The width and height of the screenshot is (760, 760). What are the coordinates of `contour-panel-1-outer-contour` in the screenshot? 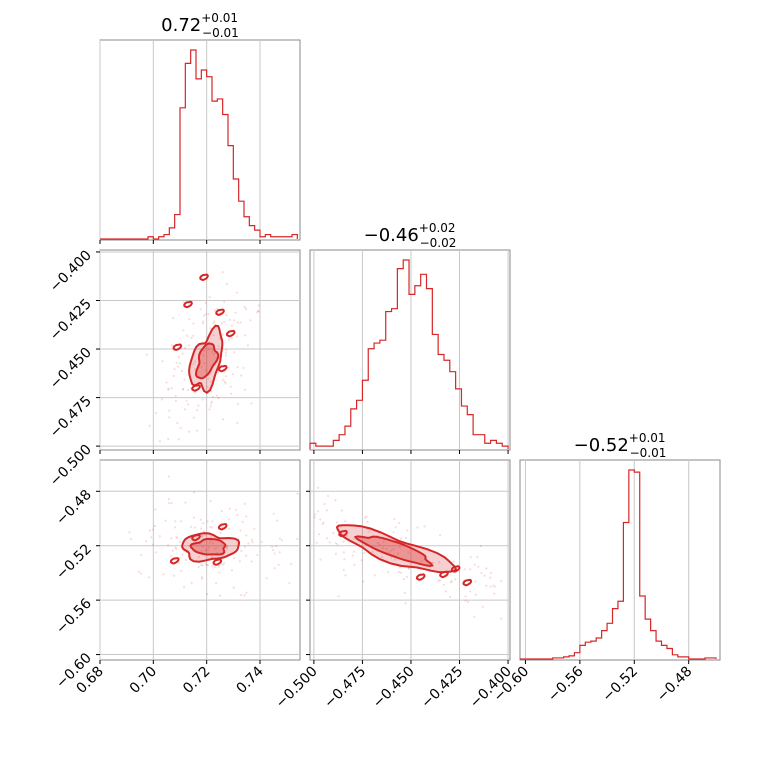 It's located at (211, 547).